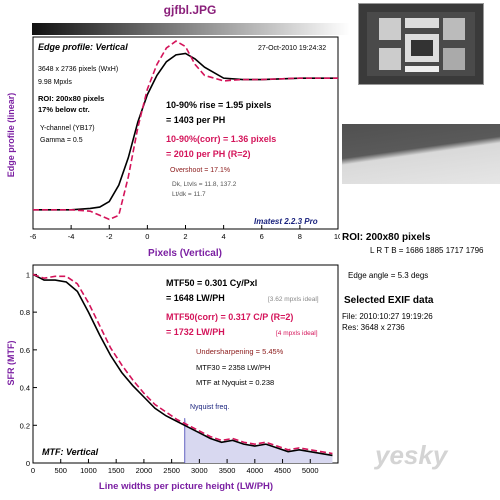 This screenshot has width=500, height=500. What do you see at coordinates (386, 237) in the screenshot?
I see `roi-title: ROI: 200x80 pixels` at bounding box center [386, 237].